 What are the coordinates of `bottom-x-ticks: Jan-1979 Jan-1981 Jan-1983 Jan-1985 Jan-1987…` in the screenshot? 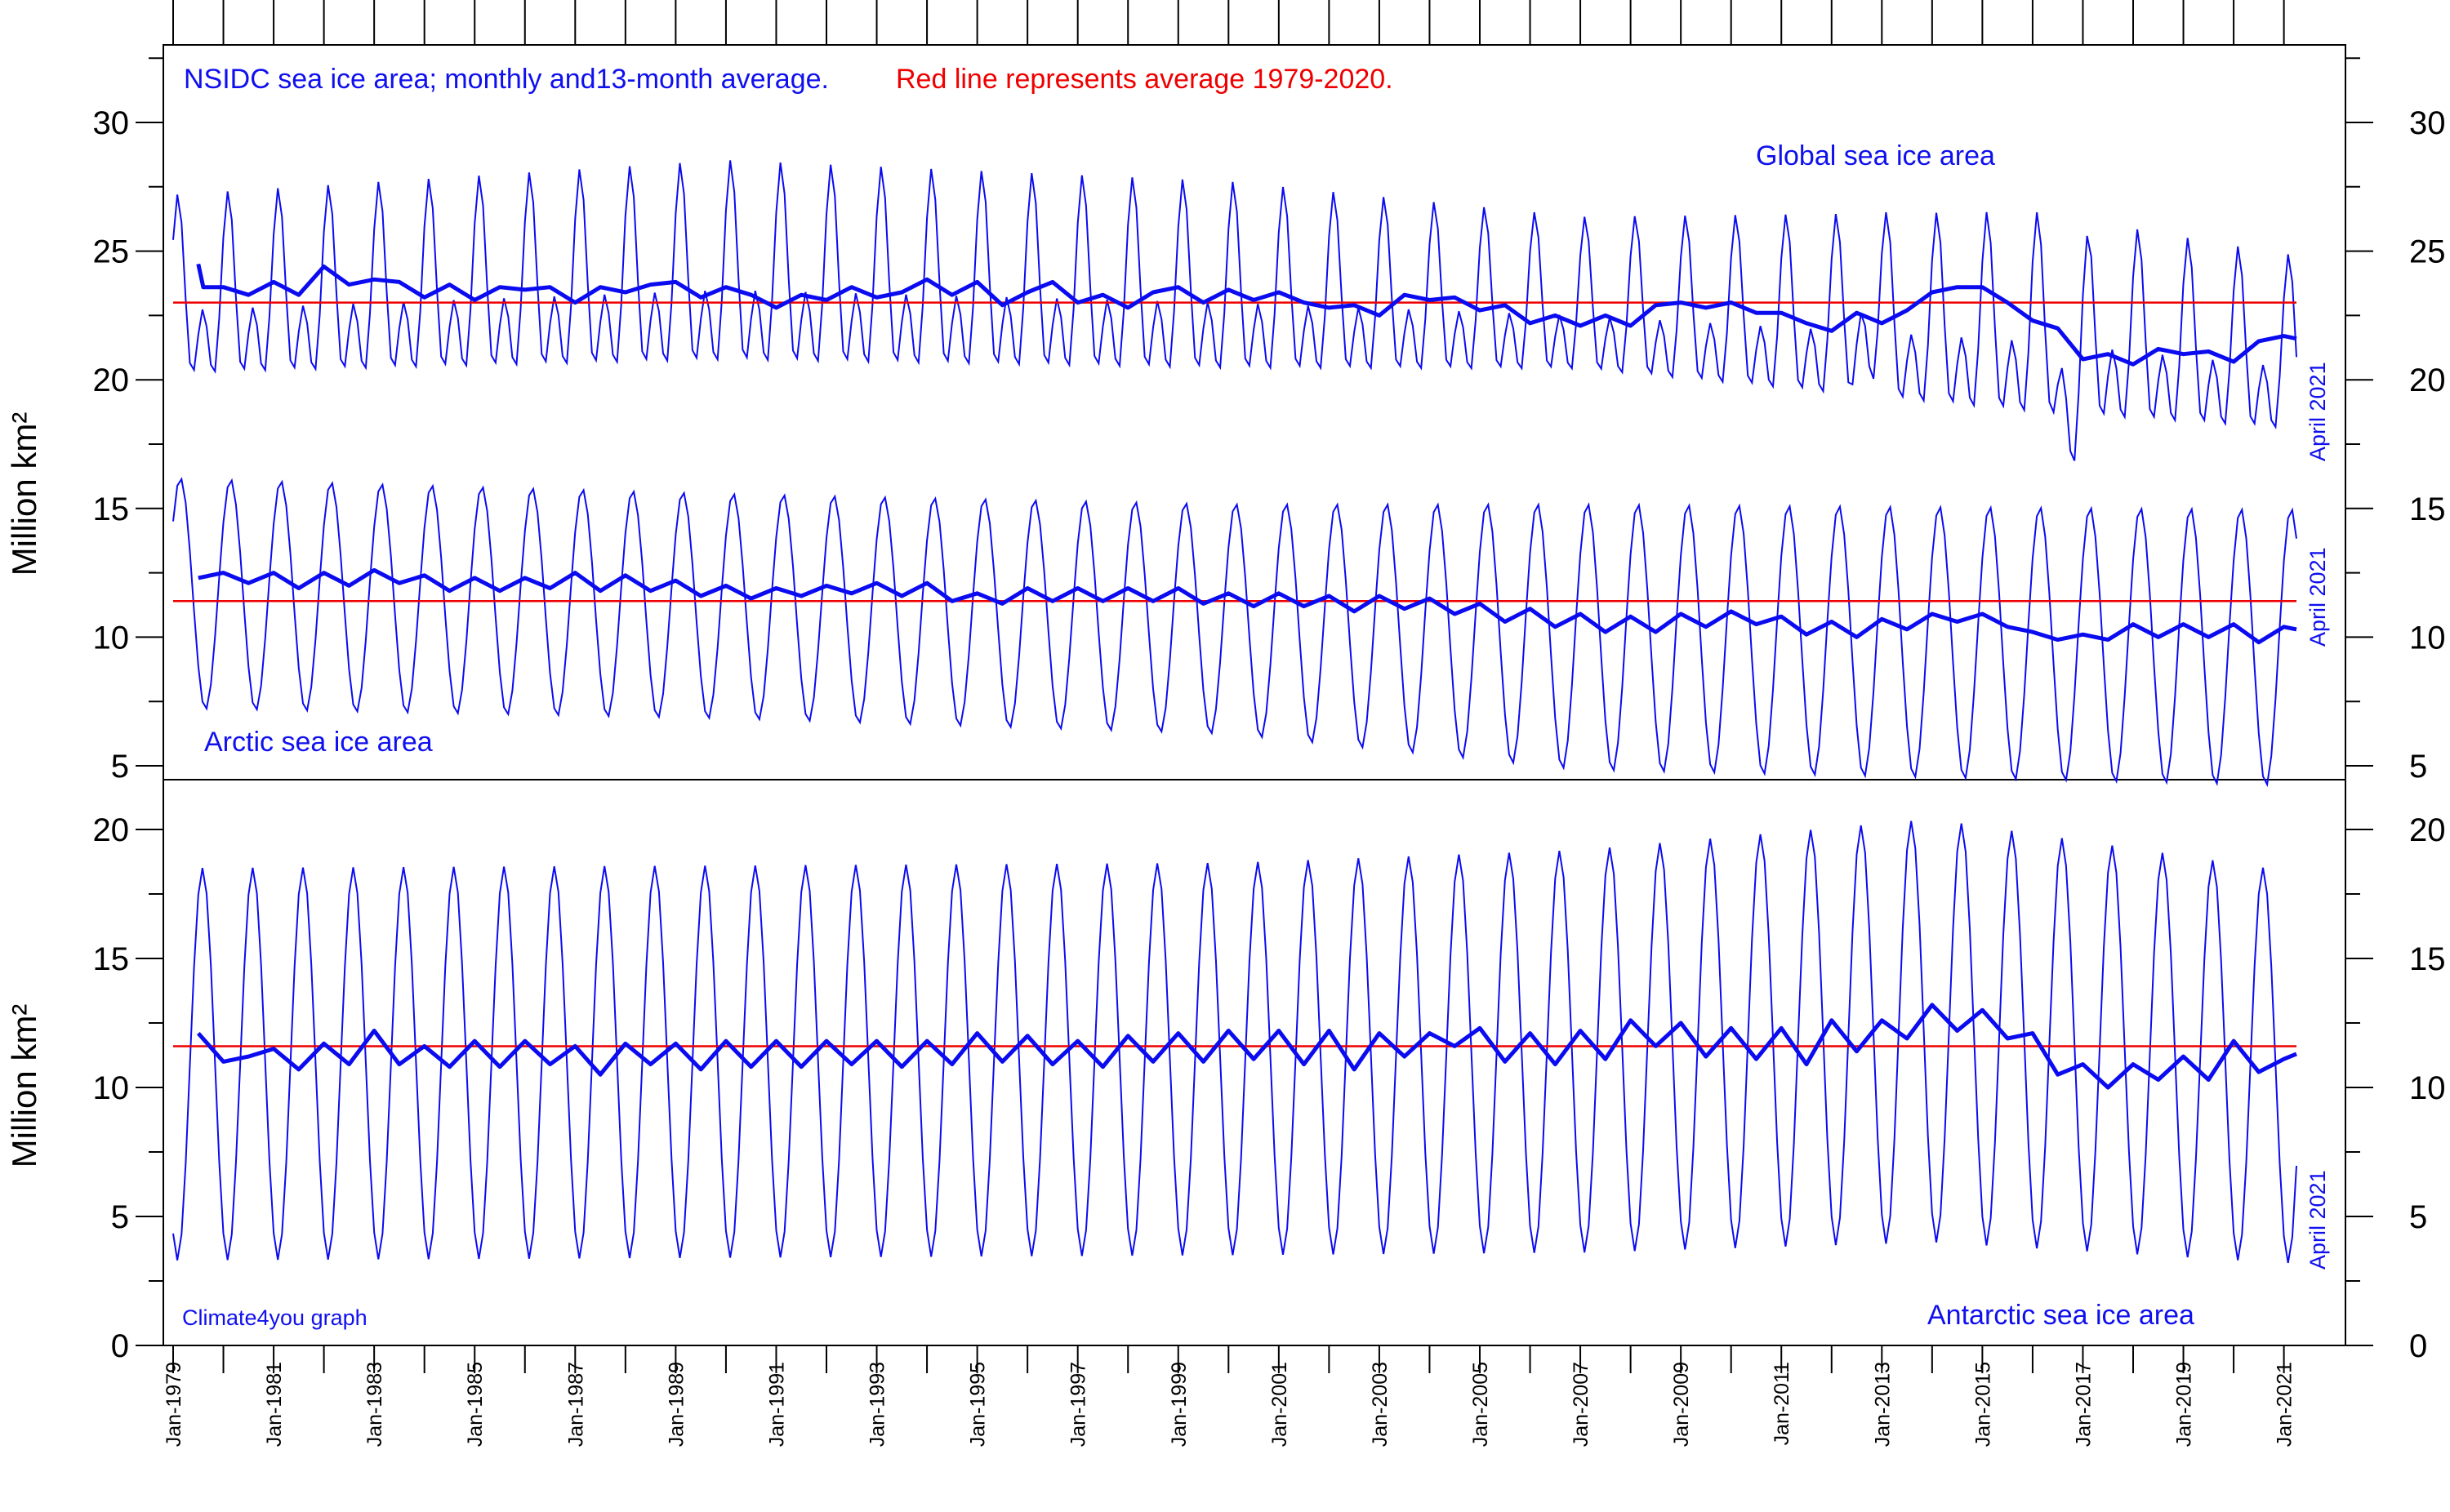 It's located at (1229, 1396).